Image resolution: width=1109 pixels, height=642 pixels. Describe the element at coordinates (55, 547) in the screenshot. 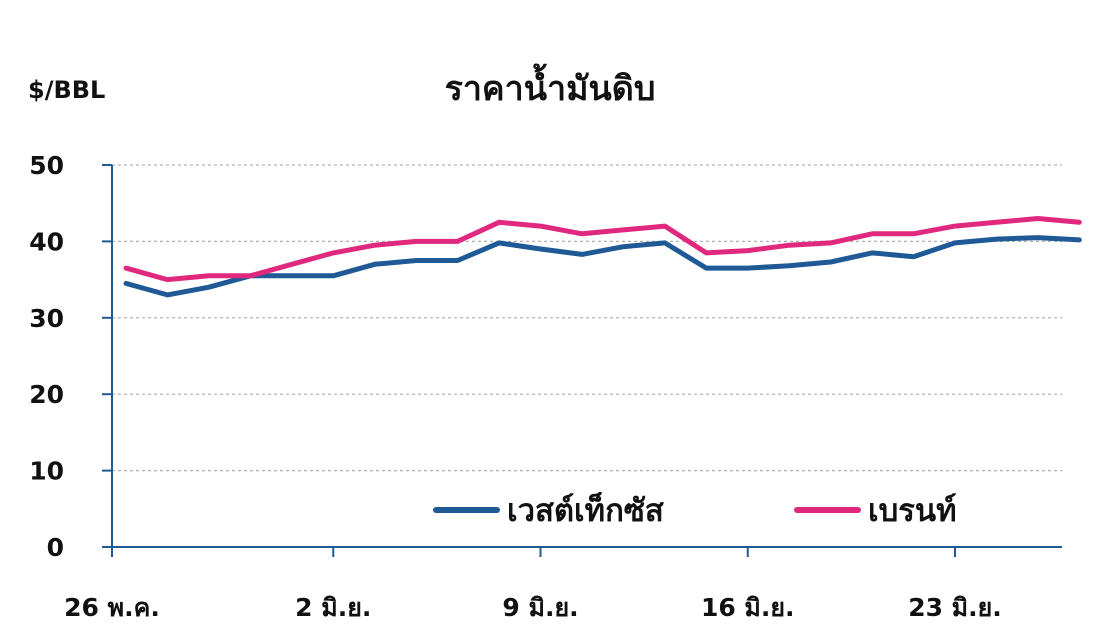

I see `y-tick-label: 0` at that location.